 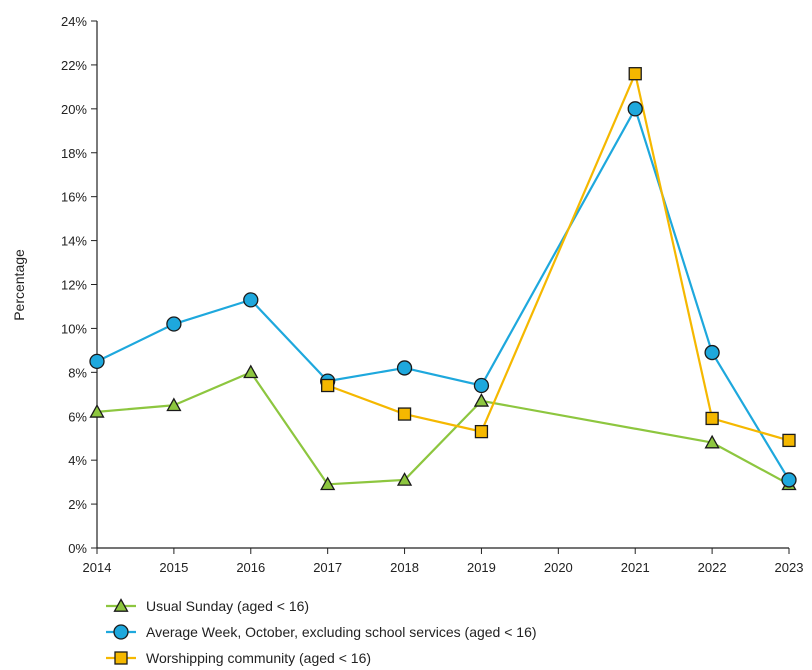 What do you see at coordinates (74, 197) in the screenshot?
I see `y-tick-label: 16%` at bounding box center [74, 197].